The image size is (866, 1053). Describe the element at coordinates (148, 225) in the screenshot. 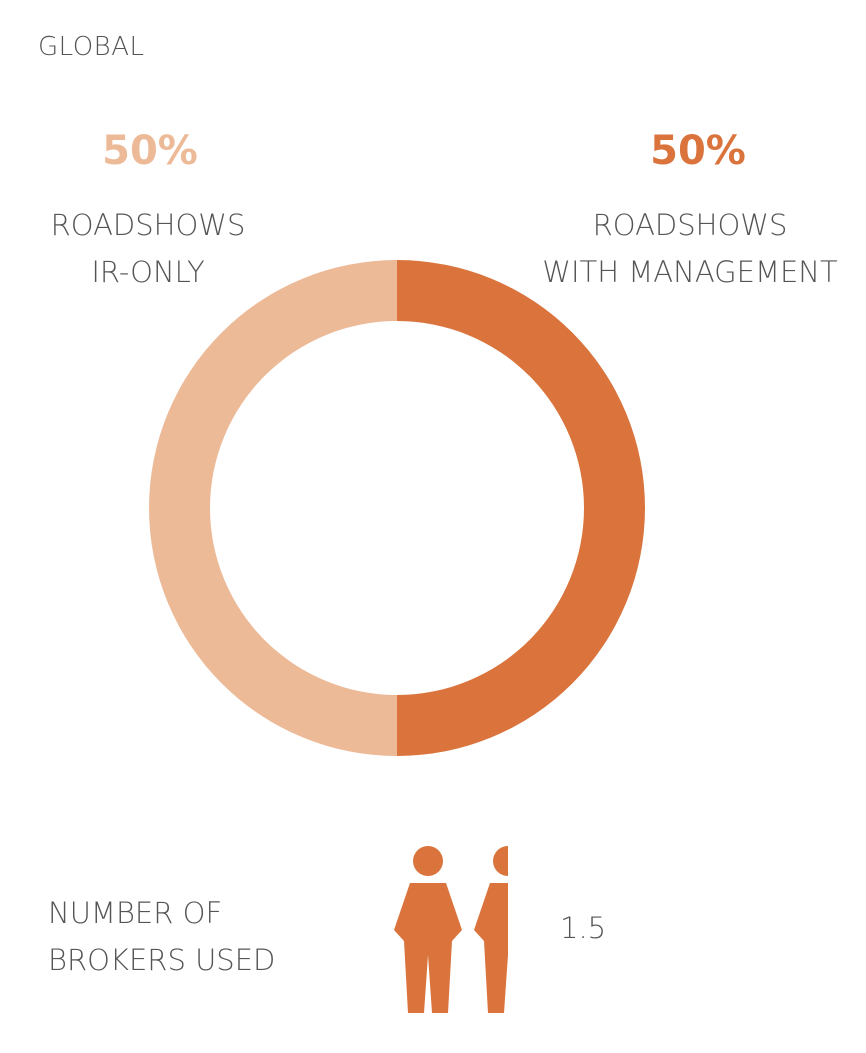

I see `ir-only-label-line1: ROADSHOWS` at that location.